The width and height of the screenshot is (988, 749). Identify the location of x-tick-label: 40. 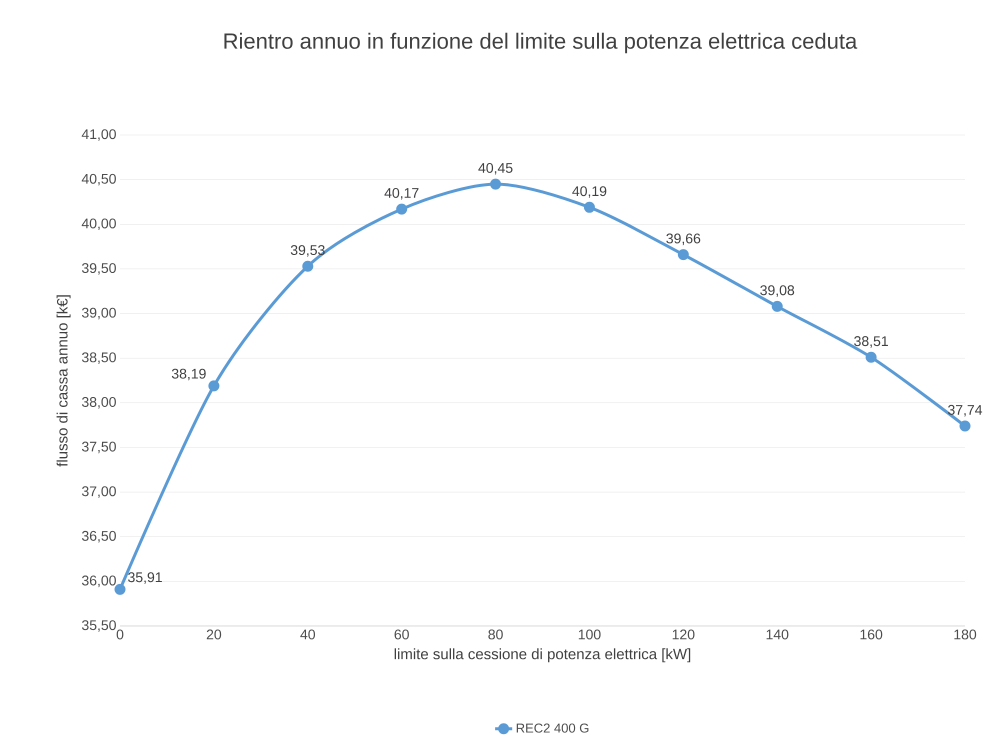
(308, 635).